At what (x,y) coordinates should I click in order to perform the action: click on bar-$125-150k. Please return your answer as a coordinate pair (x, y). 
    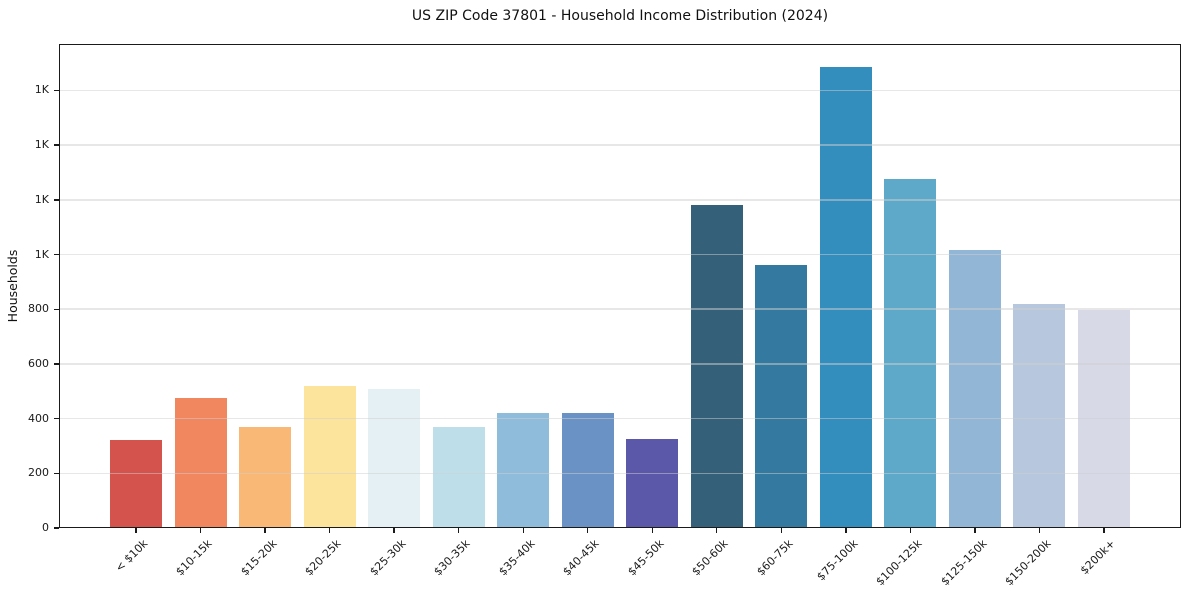
    Looking at the image, I should click on (974, 389).